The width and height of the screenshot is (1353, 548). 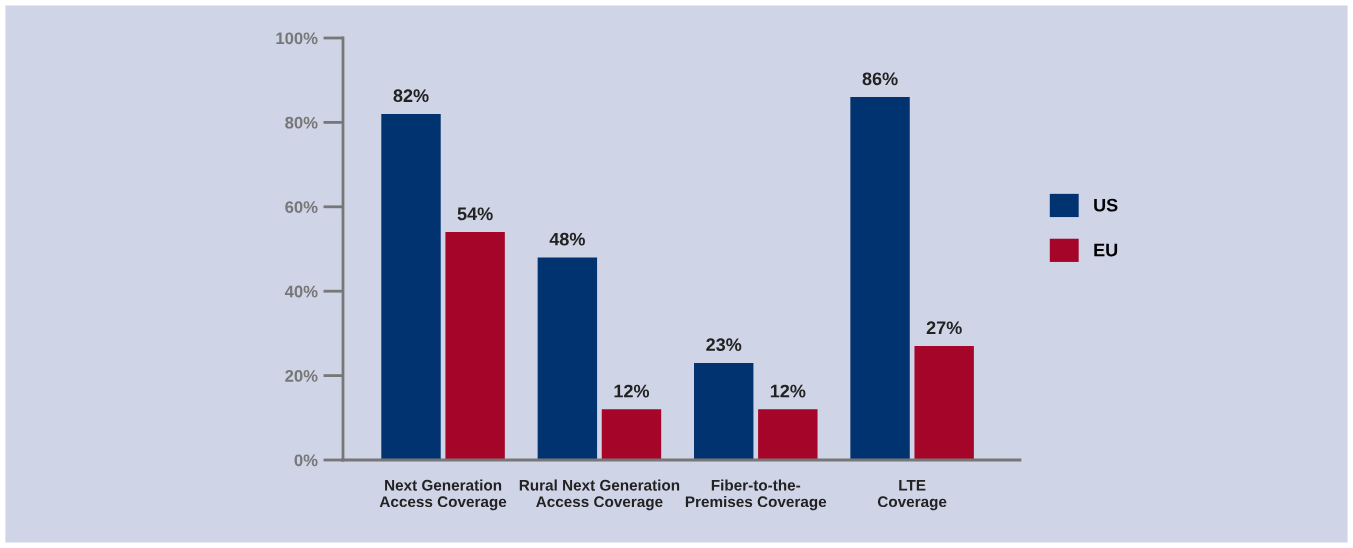 What do you see at coordinates (301, 291) in the screenshot?
I see `y-tick-label: 40%` at bounding box center [301, 291].